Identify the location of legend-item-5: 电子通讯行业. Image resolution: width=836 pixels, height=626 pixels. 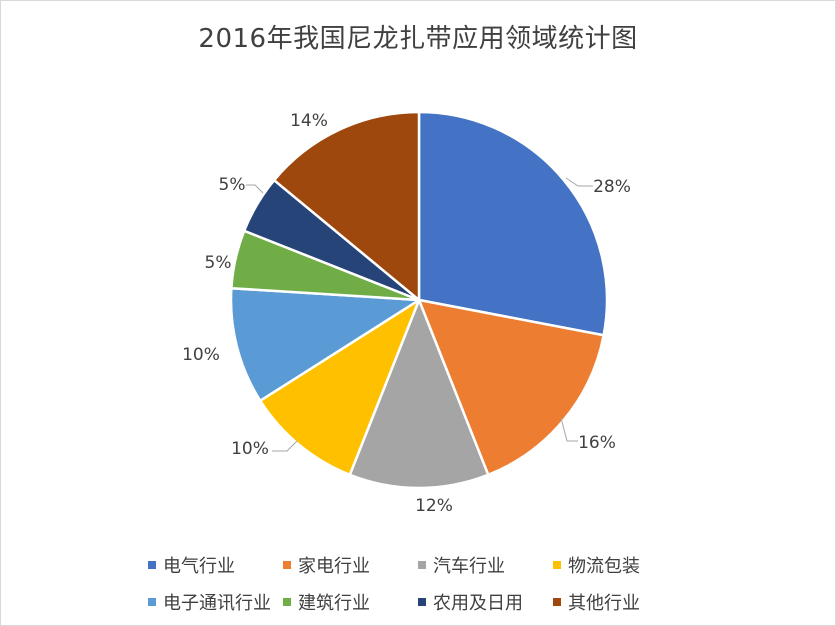
(215, 602).